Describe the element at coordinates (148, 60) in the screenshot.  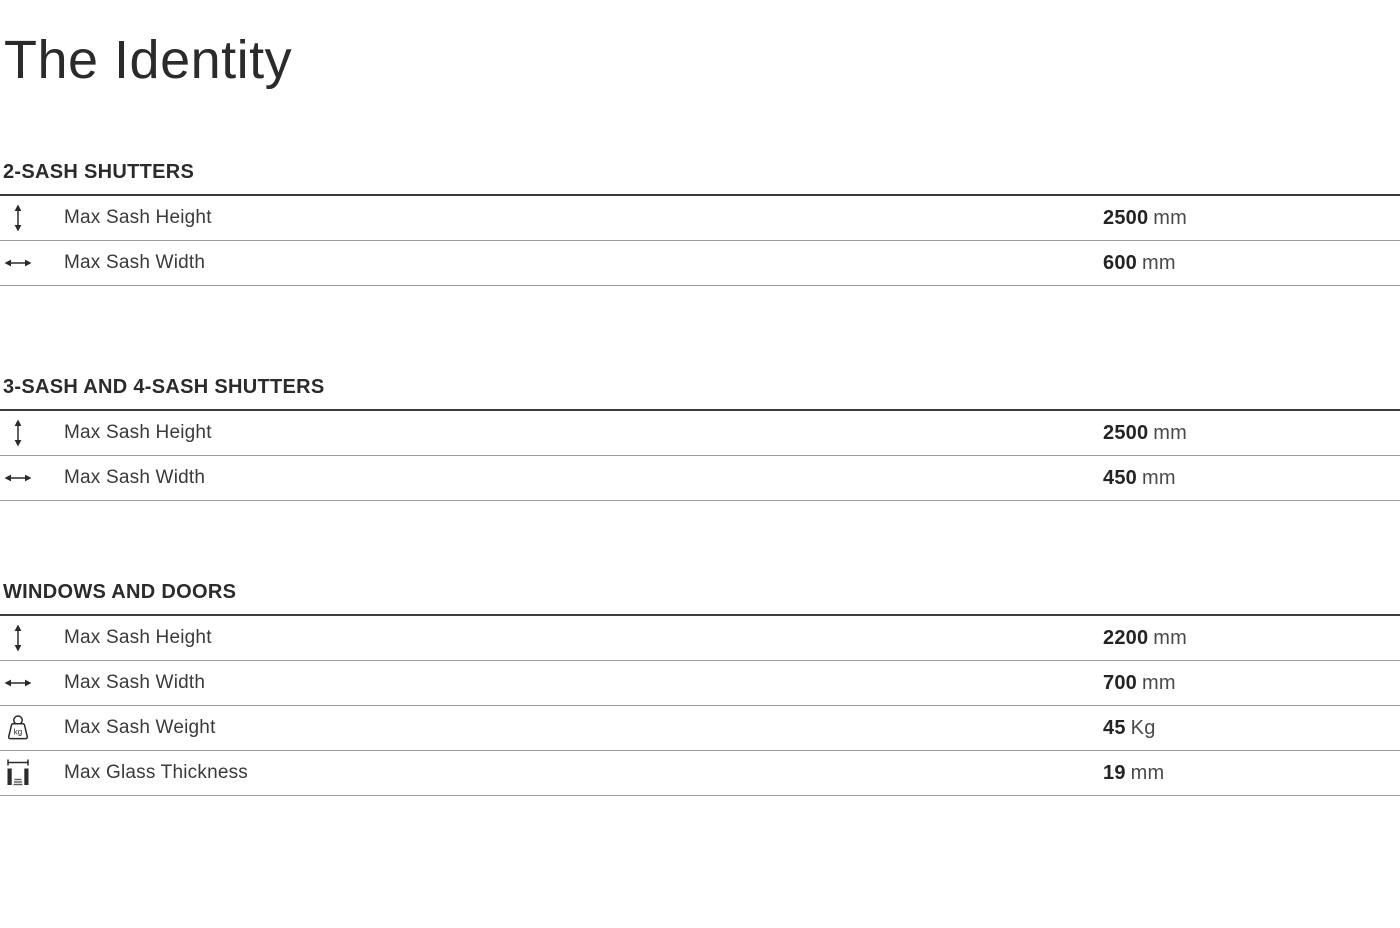
I see `page-title: The Identity` at that location.